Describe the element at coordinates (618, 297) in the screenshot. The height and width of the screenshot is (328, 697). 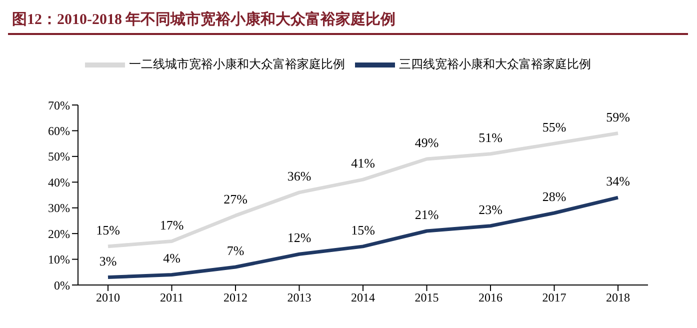
I see `x-tick-label: 2018` at that location.